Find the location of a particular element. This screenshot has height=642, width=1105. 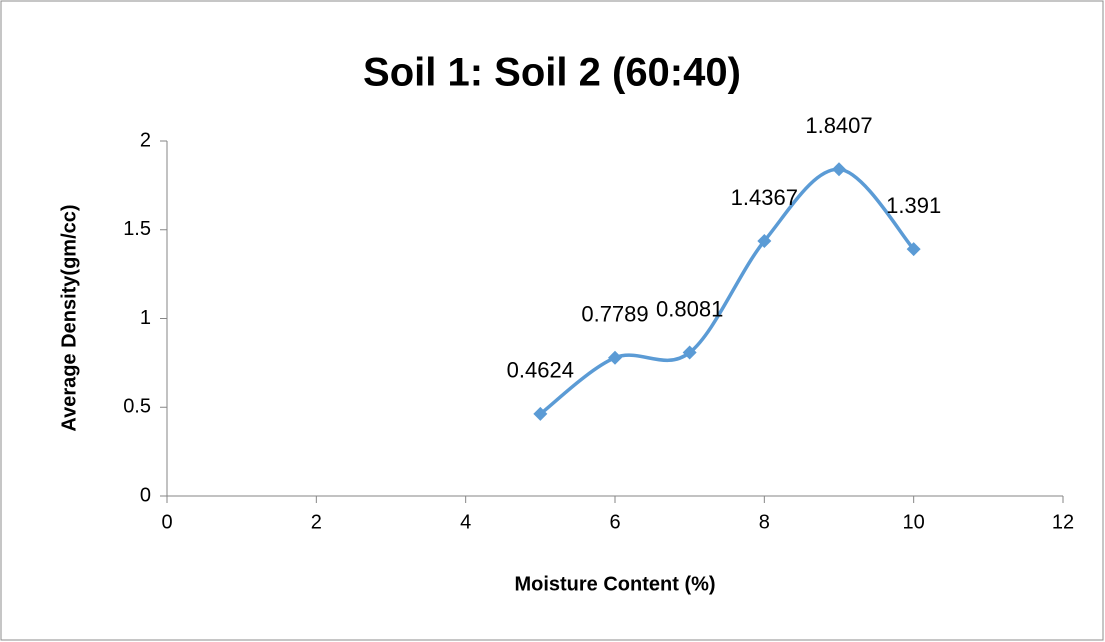

y-tick-label: 0.5 is located at coordinates (137, 407).